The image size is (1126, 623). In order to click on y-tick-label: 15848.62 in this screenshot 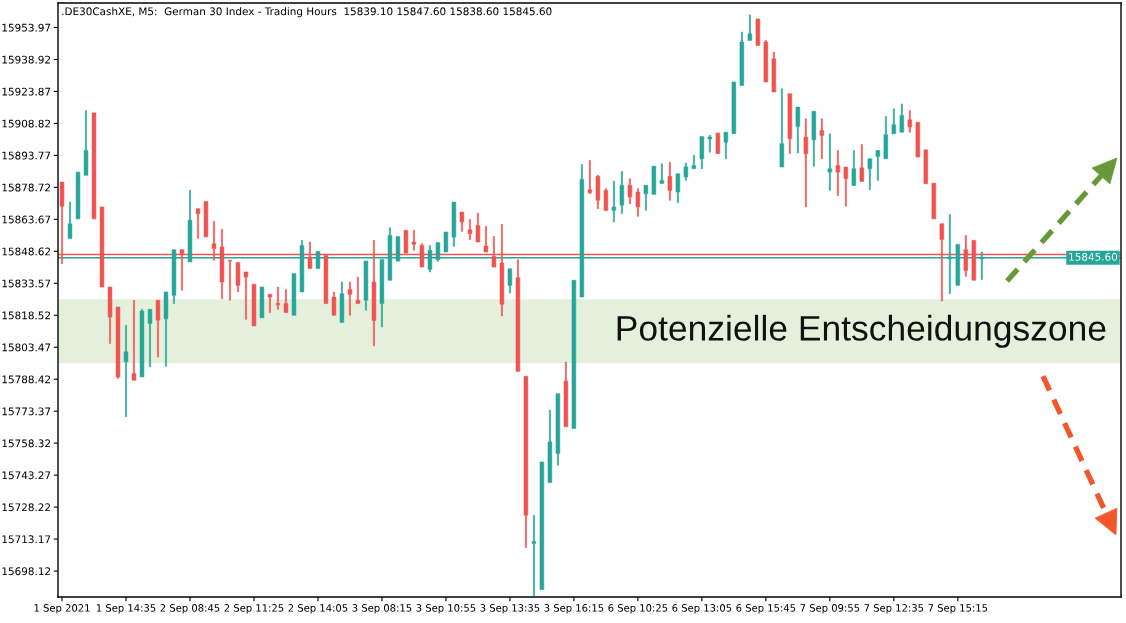, I will do `click(26, 251)`.